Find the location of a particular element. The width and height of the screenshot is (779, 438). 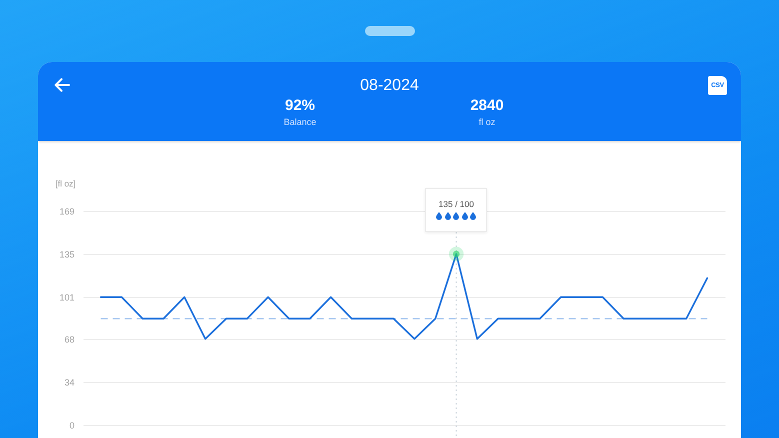

y-axis-title: [fl oz] is located at coordinates (65, 183).